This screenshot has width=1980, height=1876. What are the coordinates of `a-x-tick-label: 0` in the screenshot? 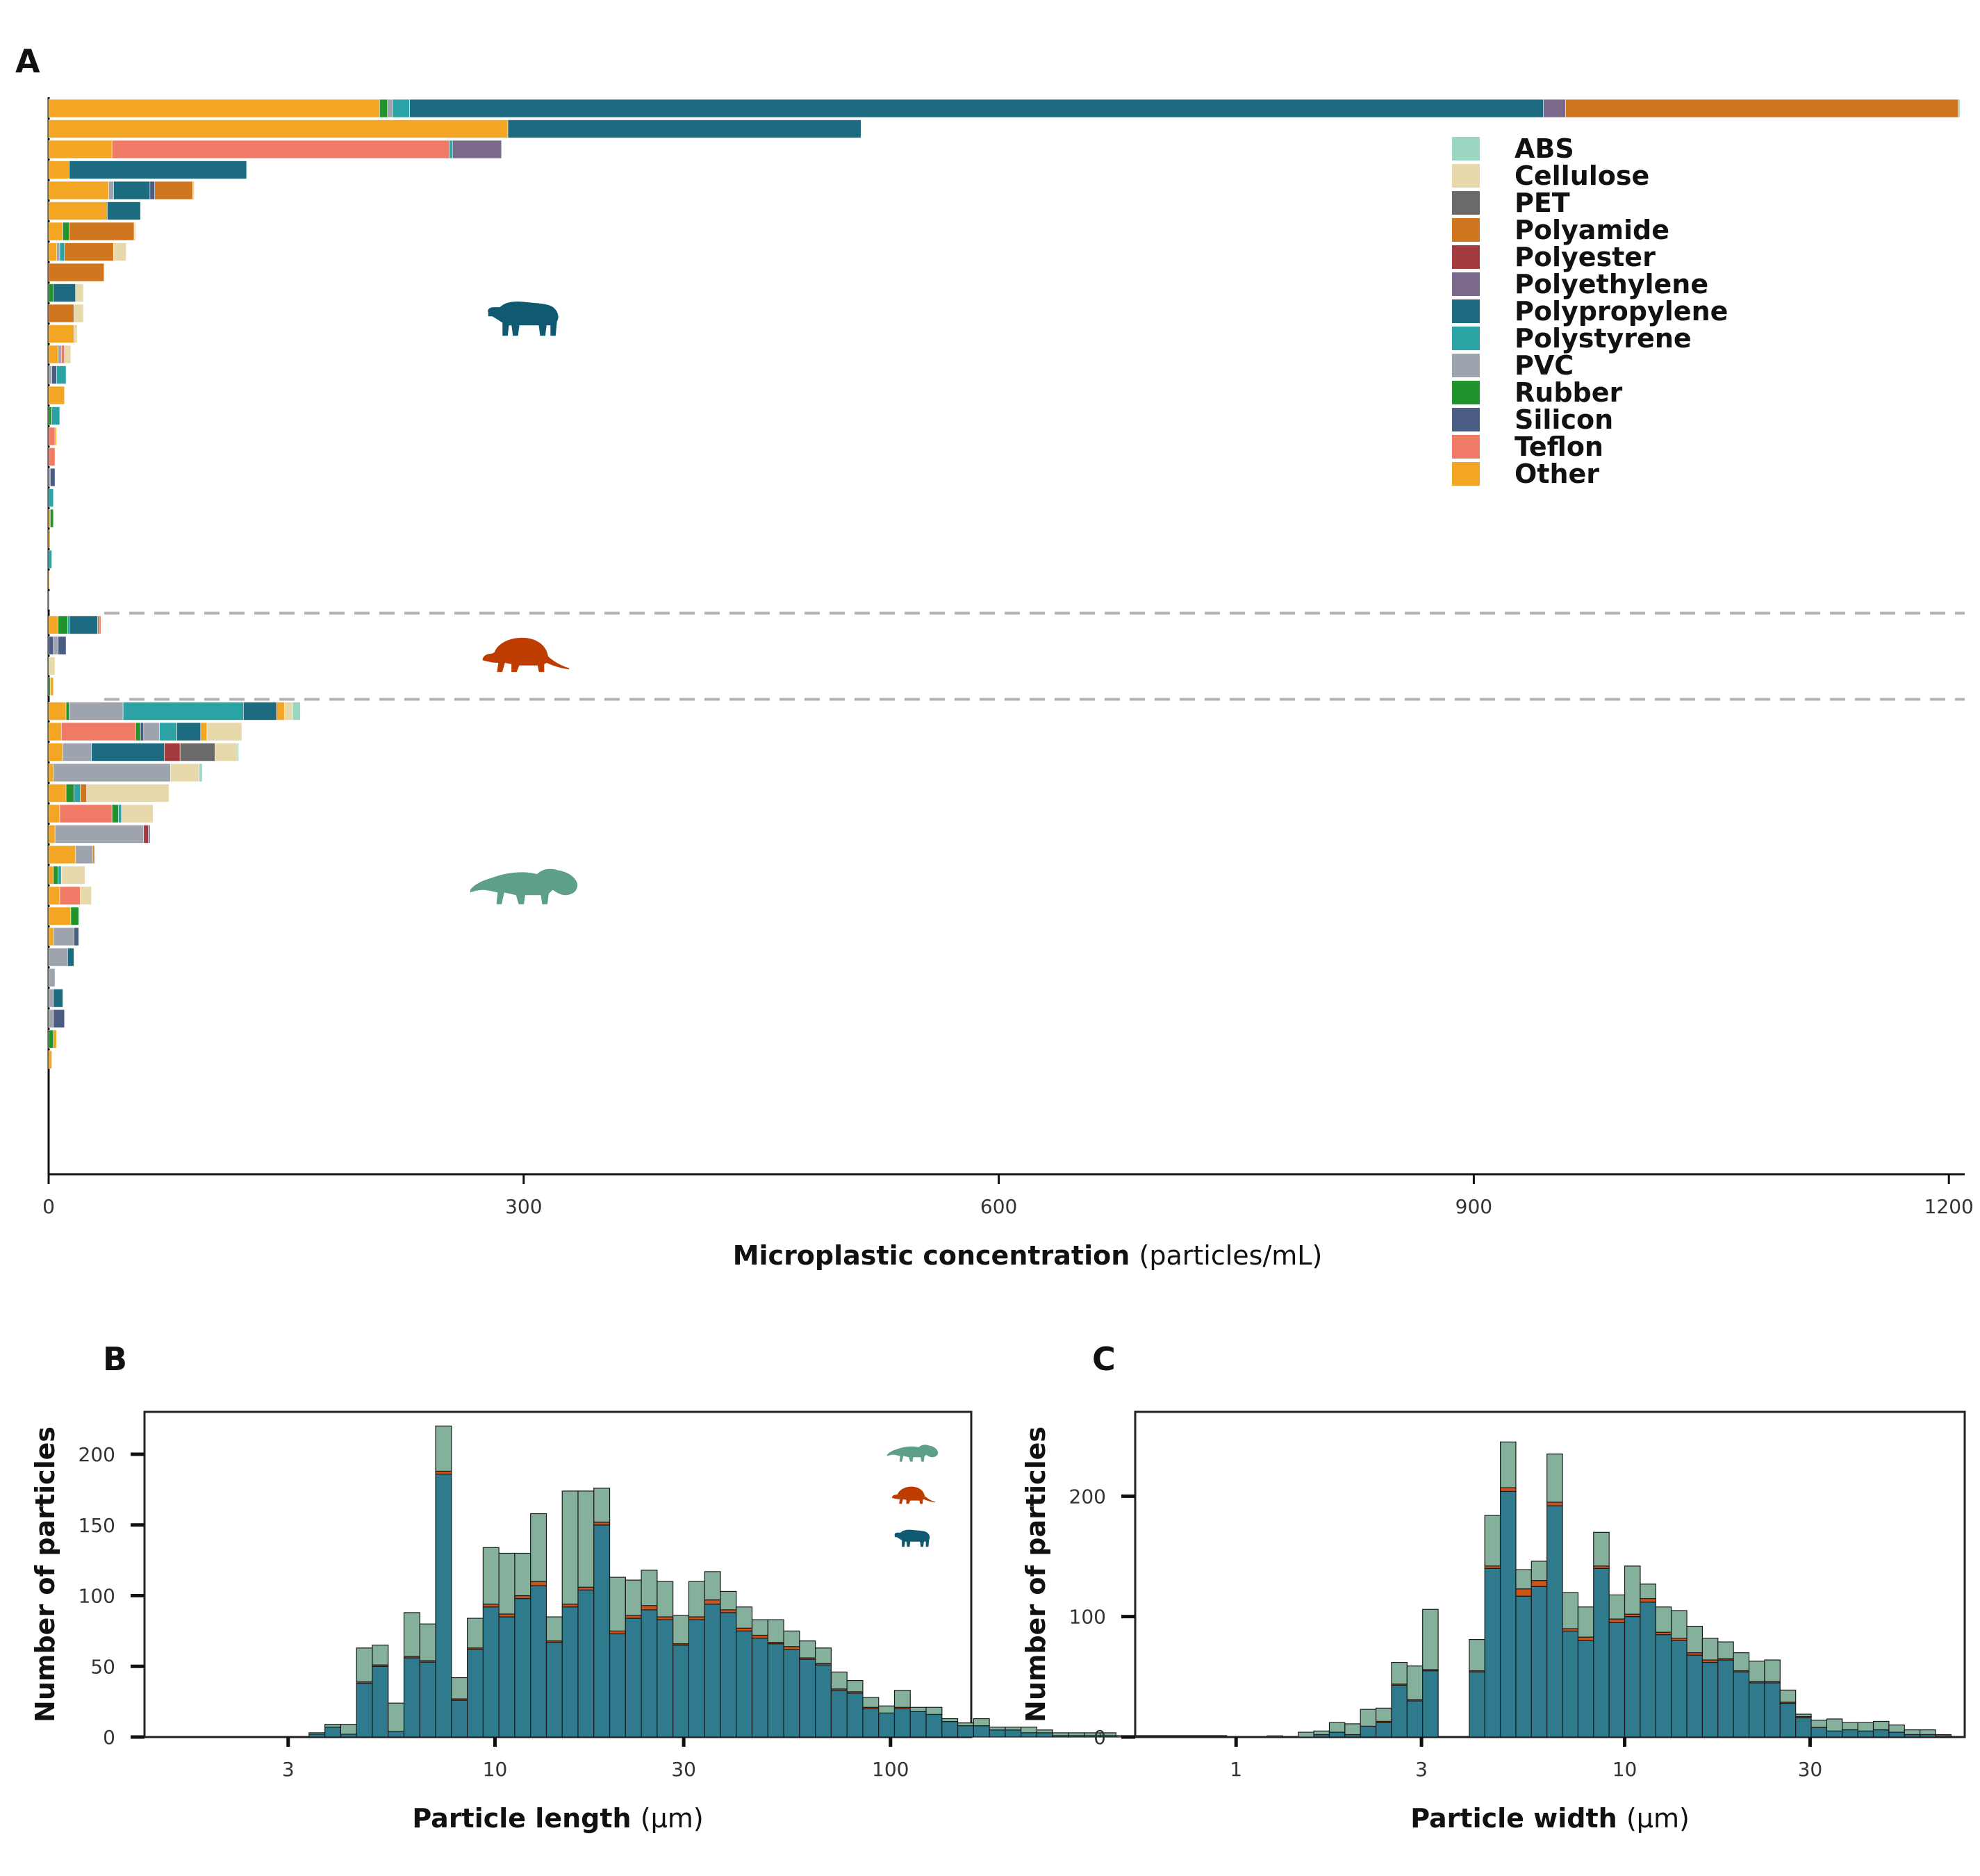 It's located at (49, 1206).